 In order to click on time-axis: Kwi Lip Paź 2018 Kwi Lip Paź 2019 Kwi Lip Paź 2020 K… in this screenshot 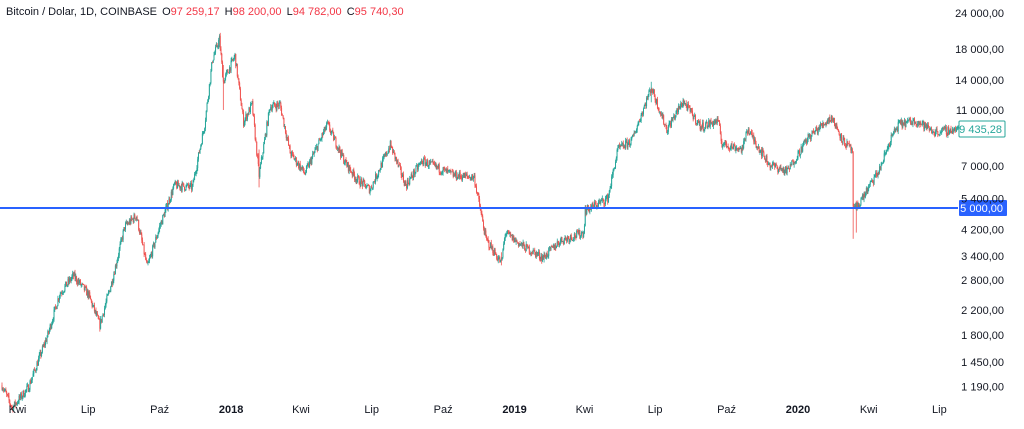, I will do `click(478, 410)`.